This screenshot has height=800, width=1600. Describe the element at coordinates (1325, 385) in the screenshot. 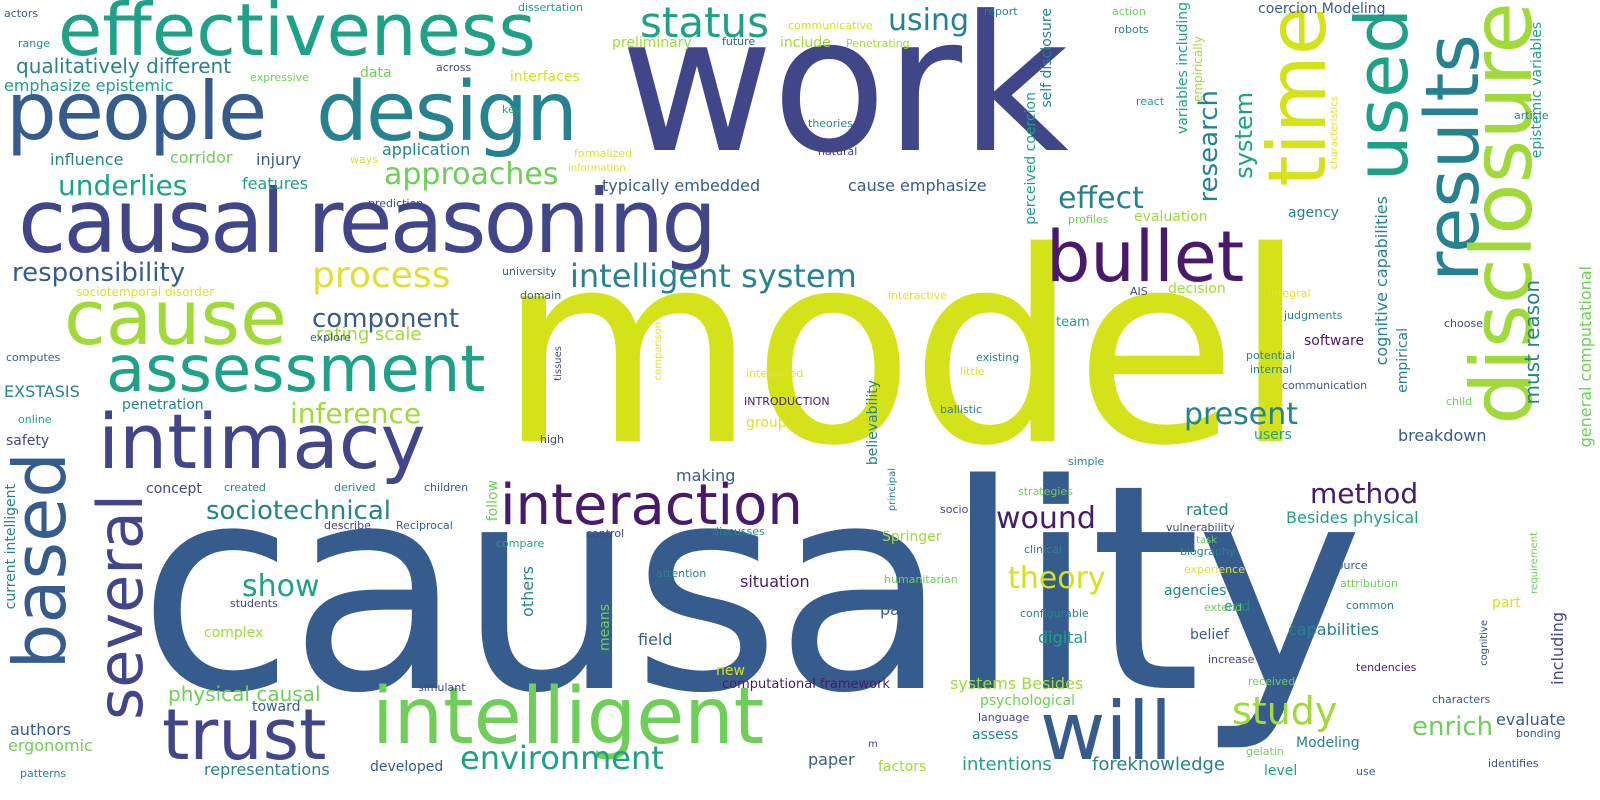

I see `word-communication: communication` at that location.